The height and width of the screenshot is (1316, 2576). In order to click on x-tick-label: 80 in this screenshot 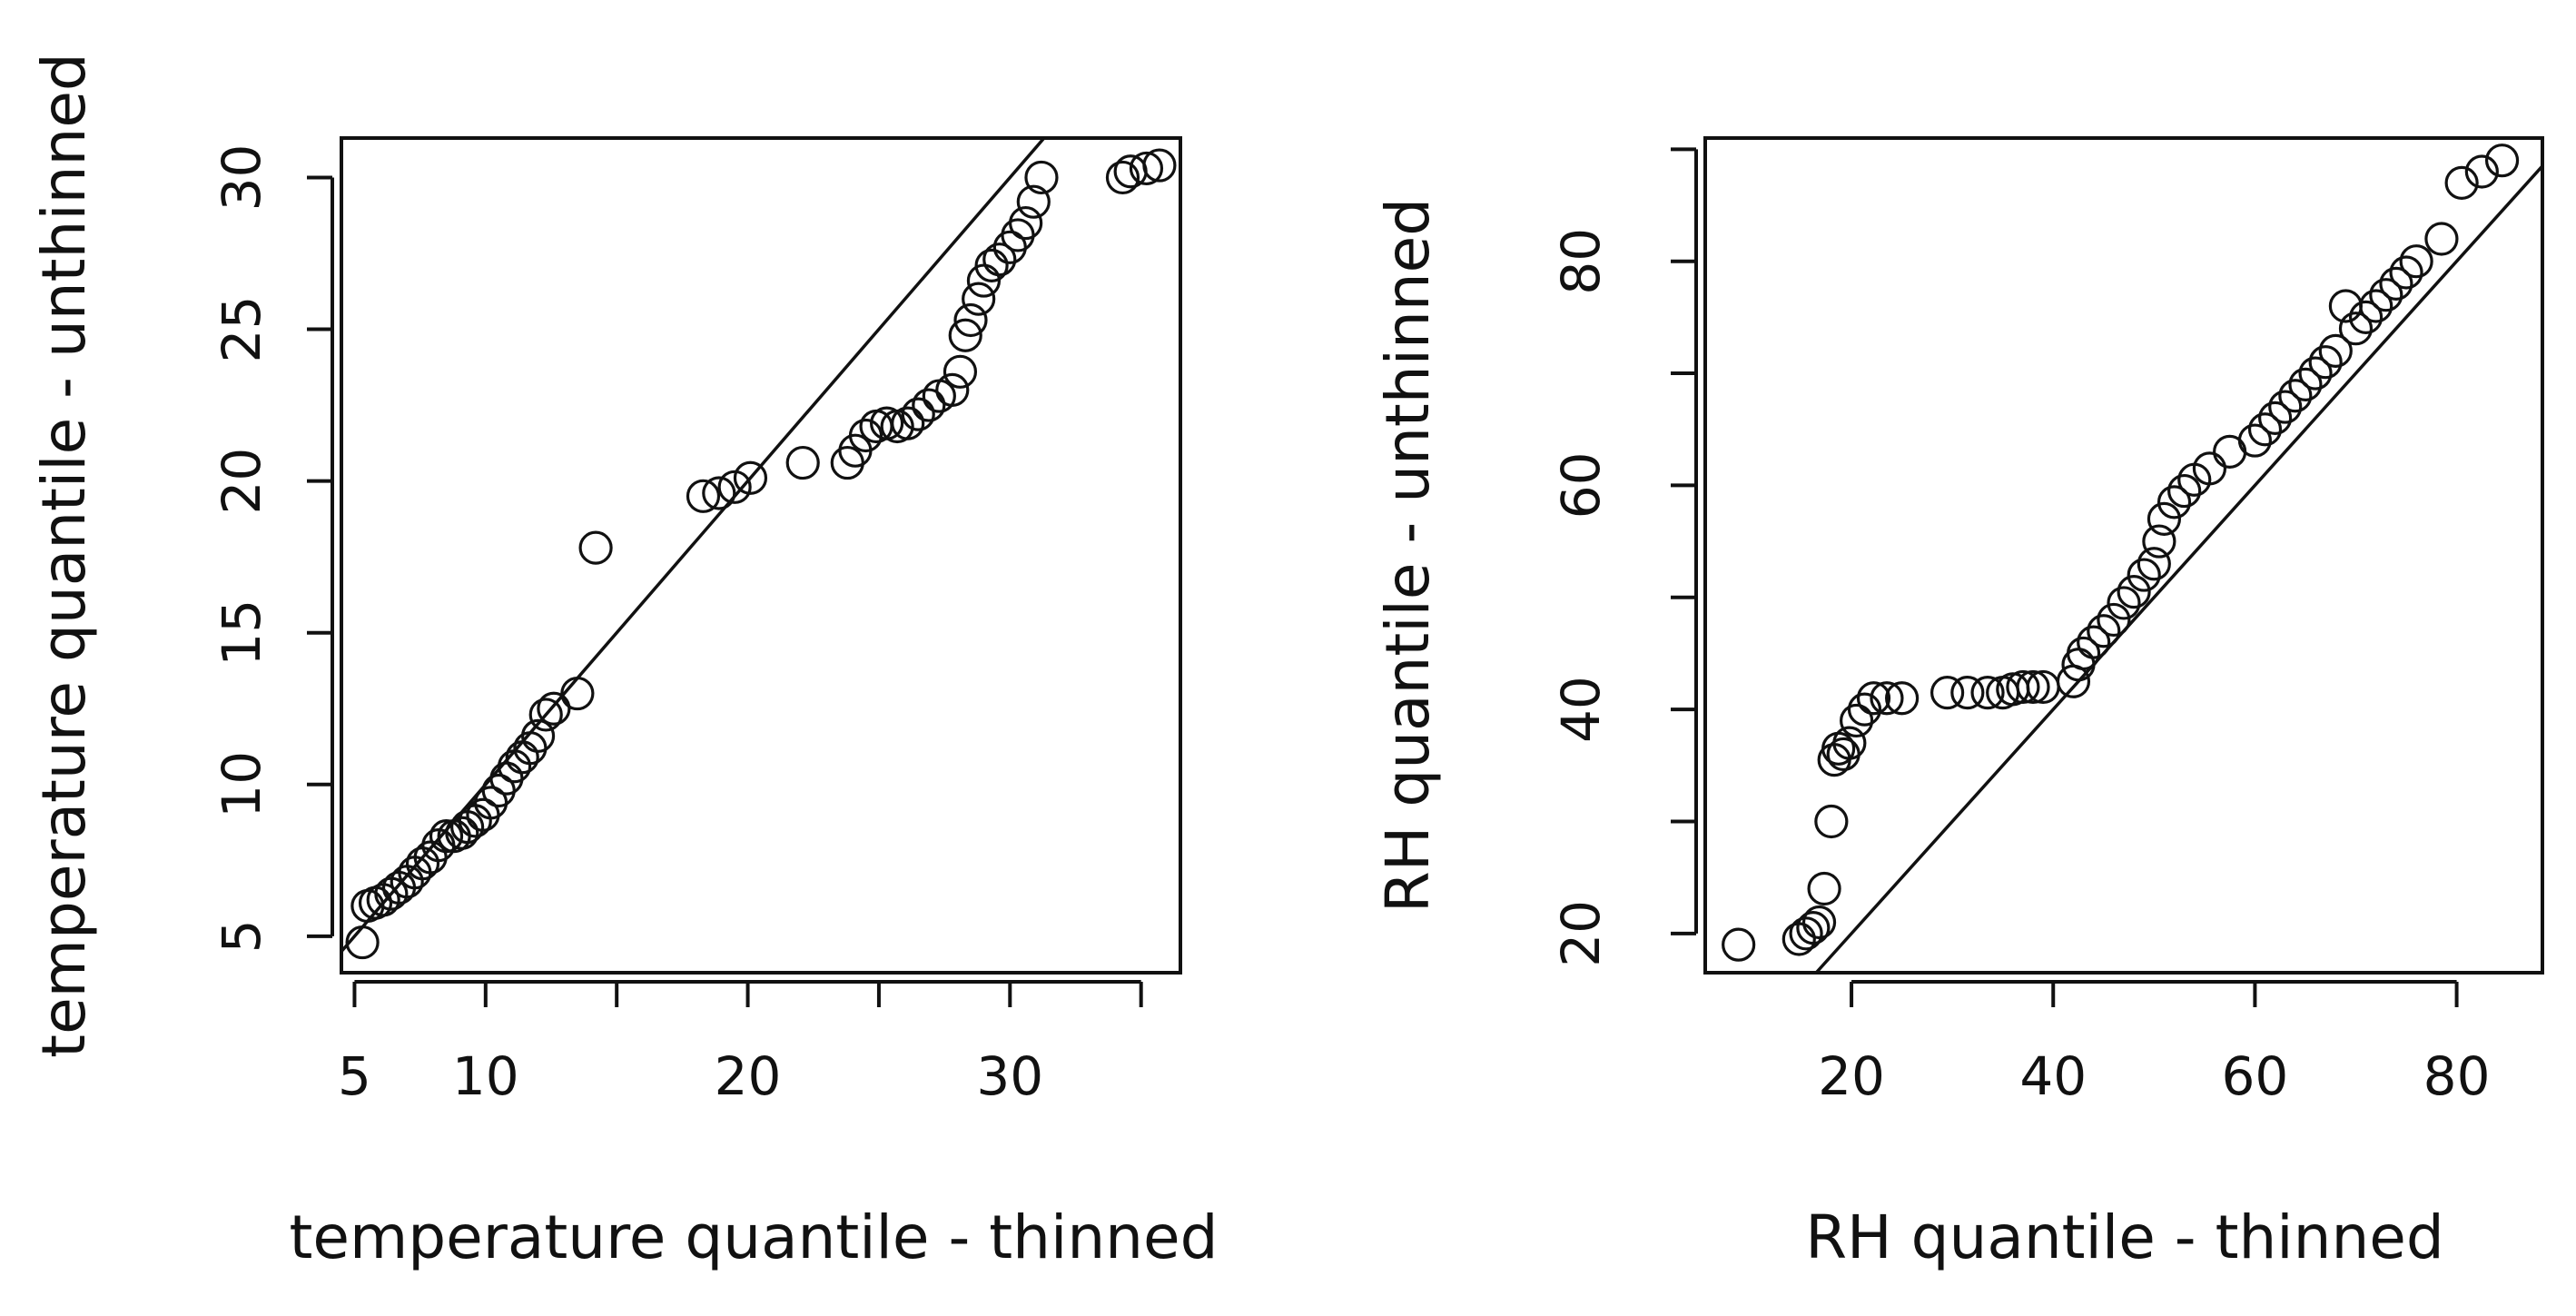, I will do `click(2457, 1076)`.